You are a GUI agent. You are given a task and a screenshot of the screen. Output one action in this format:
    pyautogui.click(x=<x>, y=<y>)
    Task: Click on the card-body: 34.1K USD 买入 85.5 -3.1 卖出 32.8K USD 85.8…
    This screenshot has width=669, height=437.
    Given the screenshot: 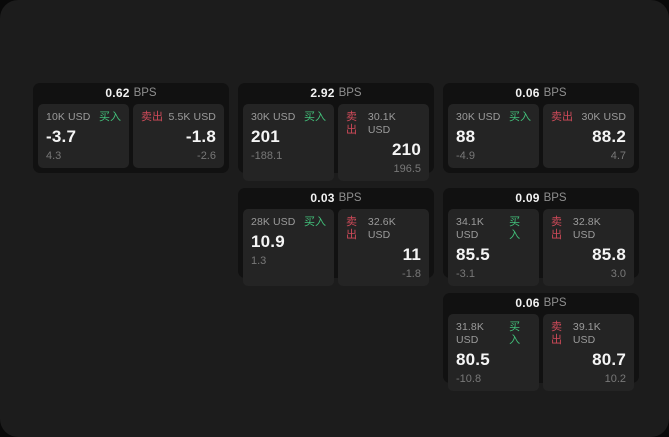 What is the action you would take?
    pyautogui.click(x=541, y=248)
    